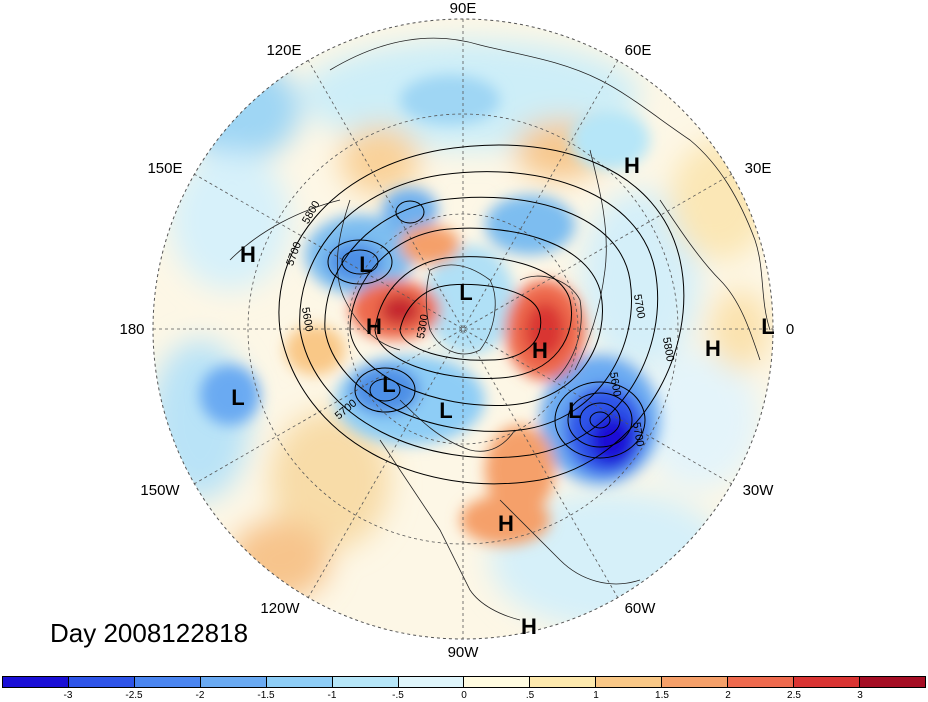  I want to click on lon-label: 120E, so click(283, 50).